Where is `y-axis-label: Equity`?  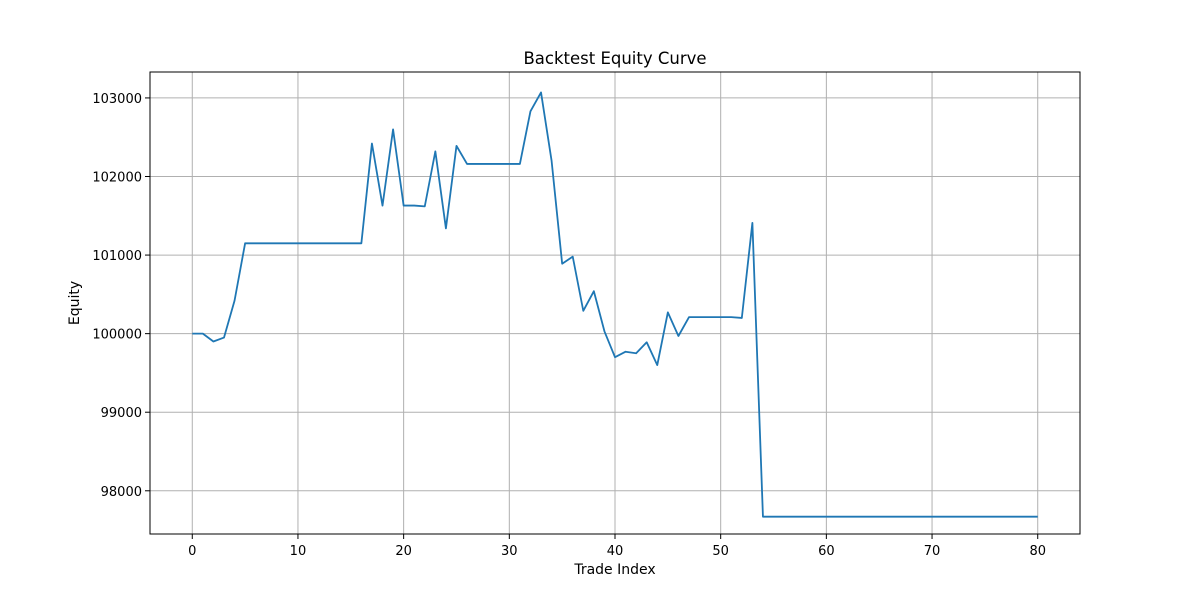
y-axis-label: Equity is located at coordinates (75, 303).